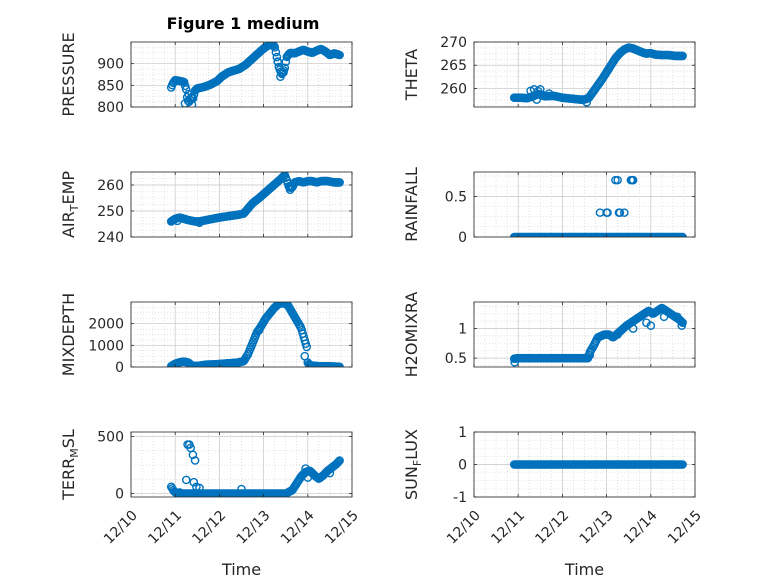 The width and height of the screenshot is (778, 583). I want to click on y-tick-label: 800, so click(110, 108).